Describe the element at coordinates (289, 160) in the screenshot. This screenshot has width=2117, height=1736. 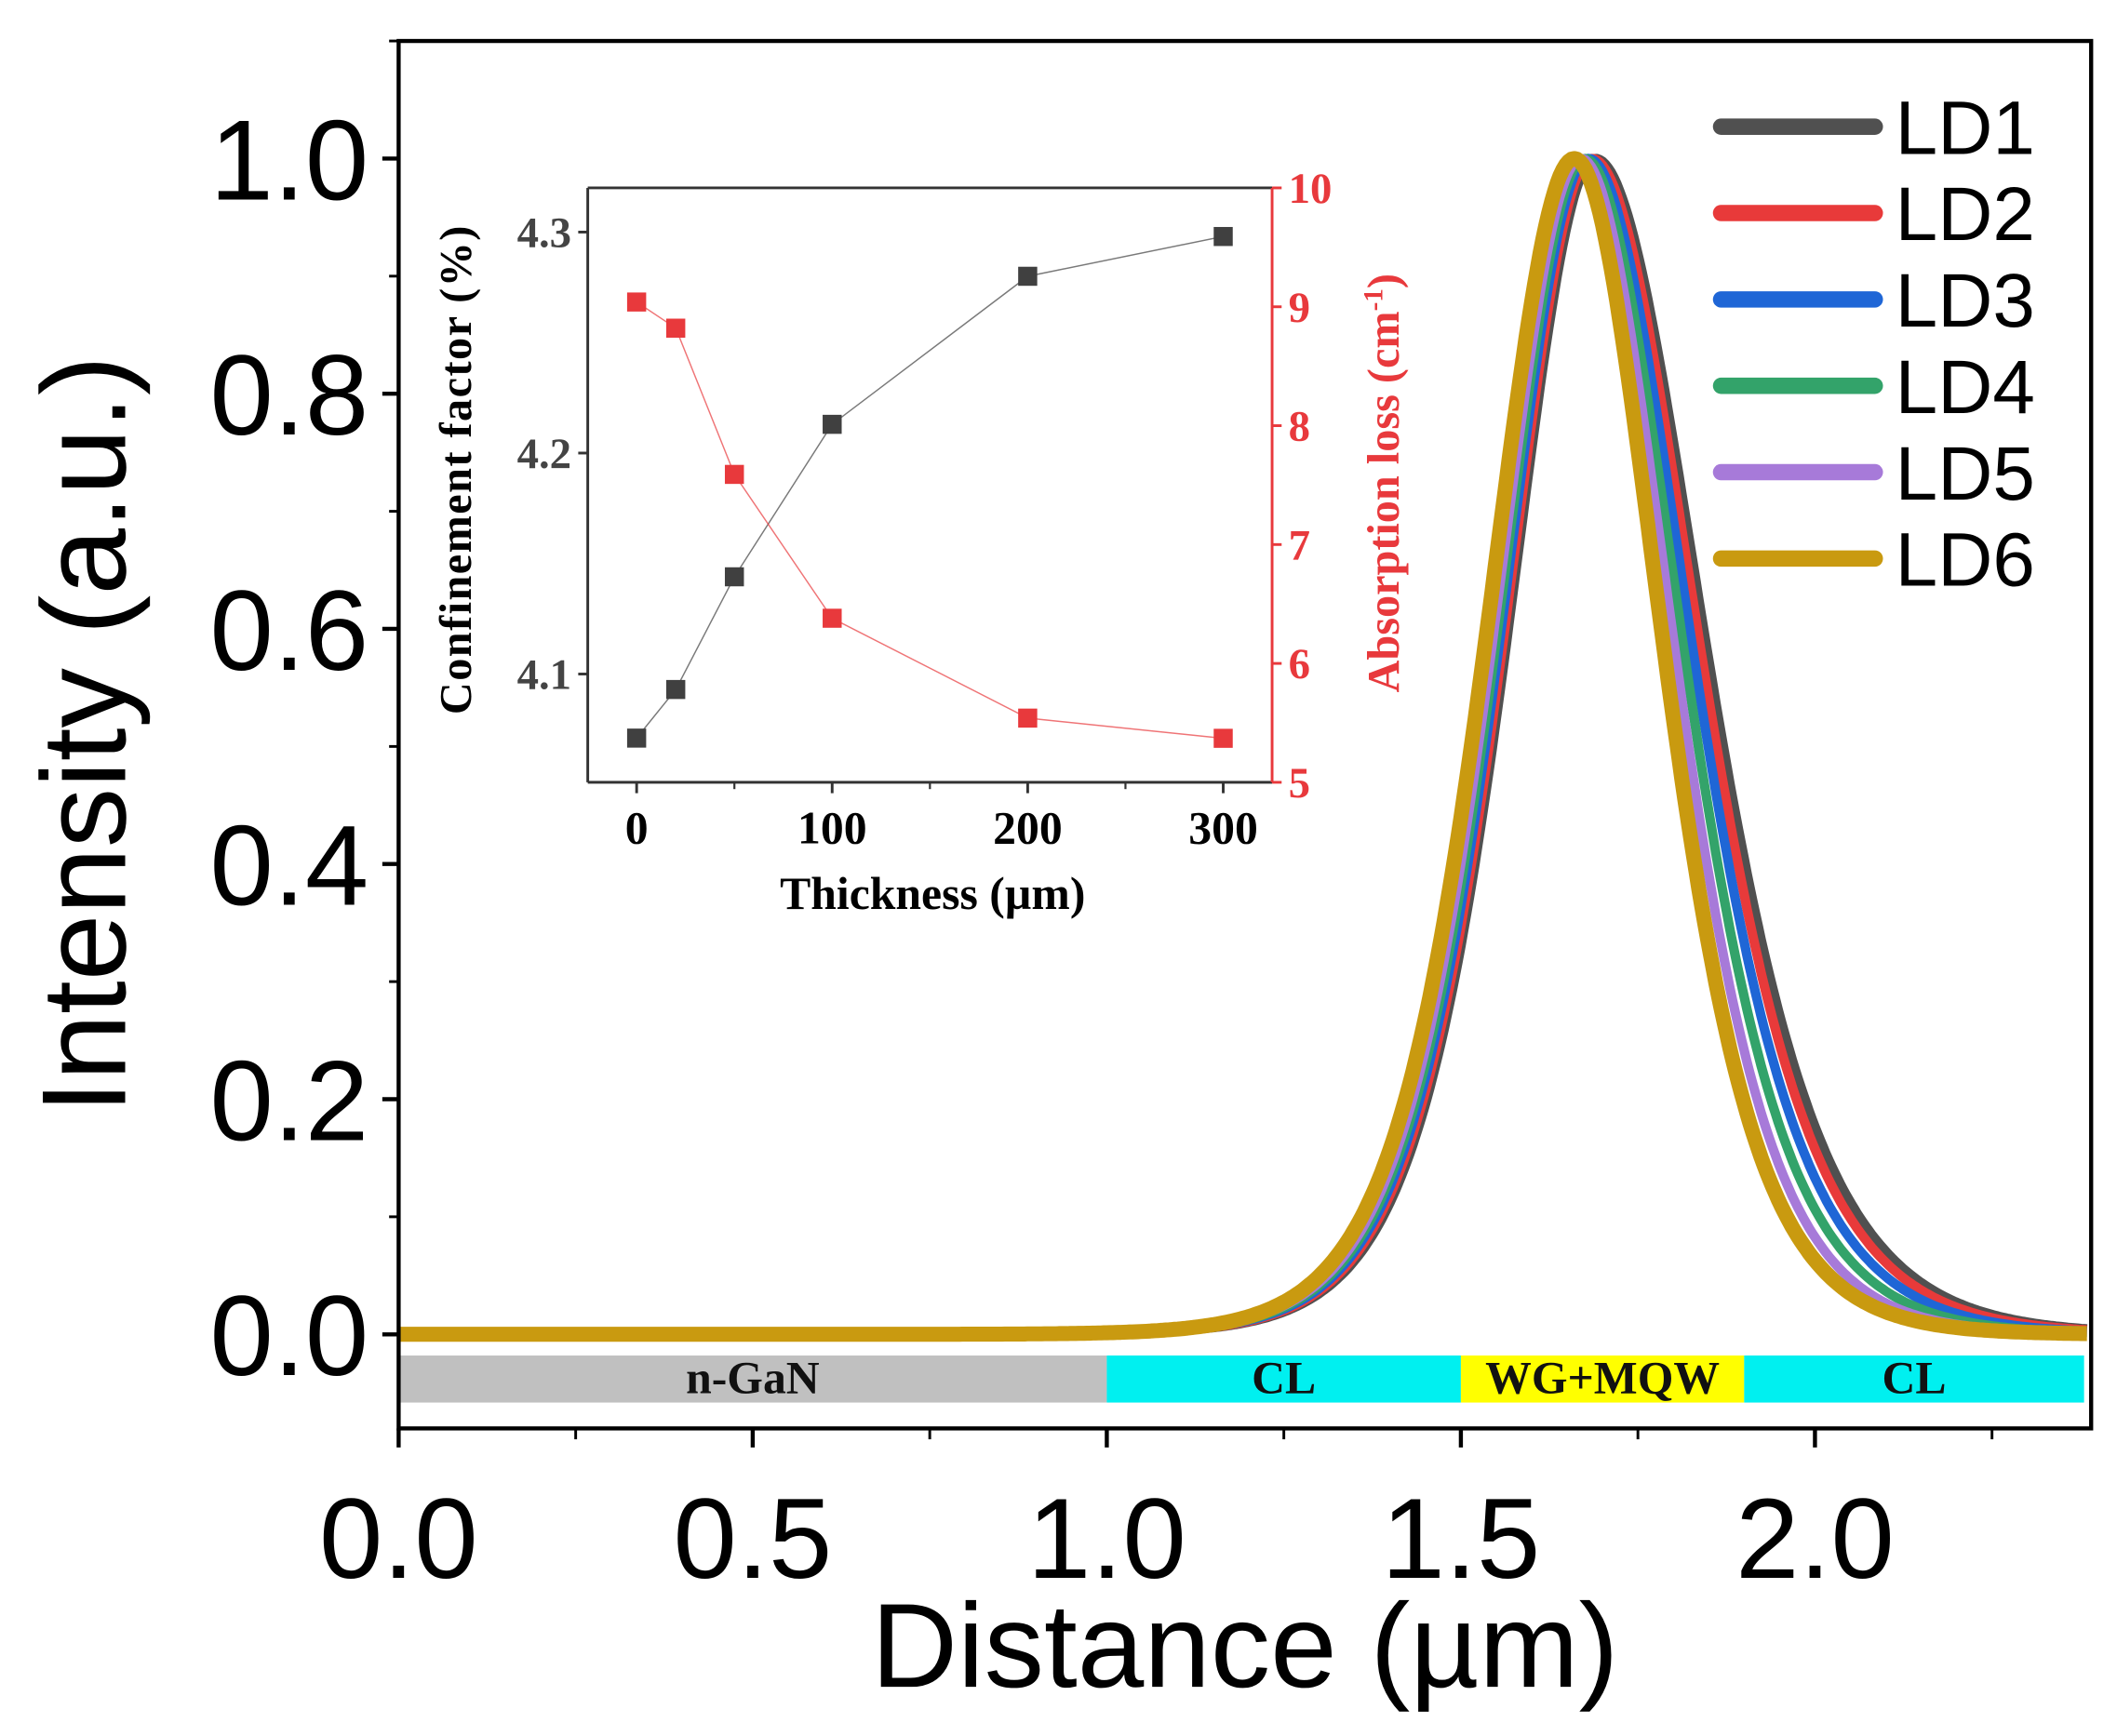
I see `y-tick-label: 1.0` at that location.